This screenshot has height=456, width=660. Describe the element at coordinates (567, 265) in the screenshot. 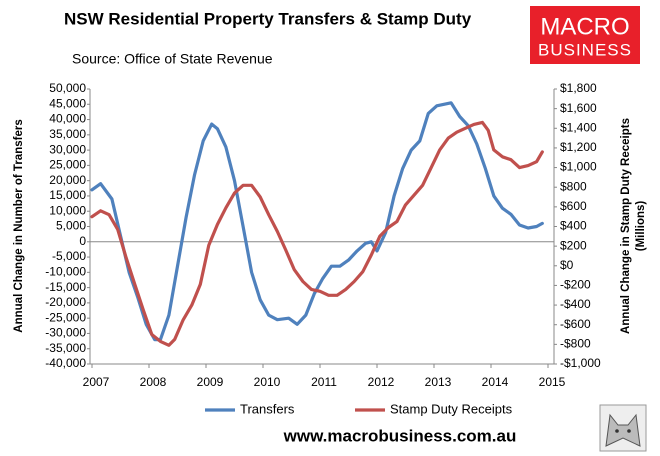

I see `y2-tick-label: $0` at that location.